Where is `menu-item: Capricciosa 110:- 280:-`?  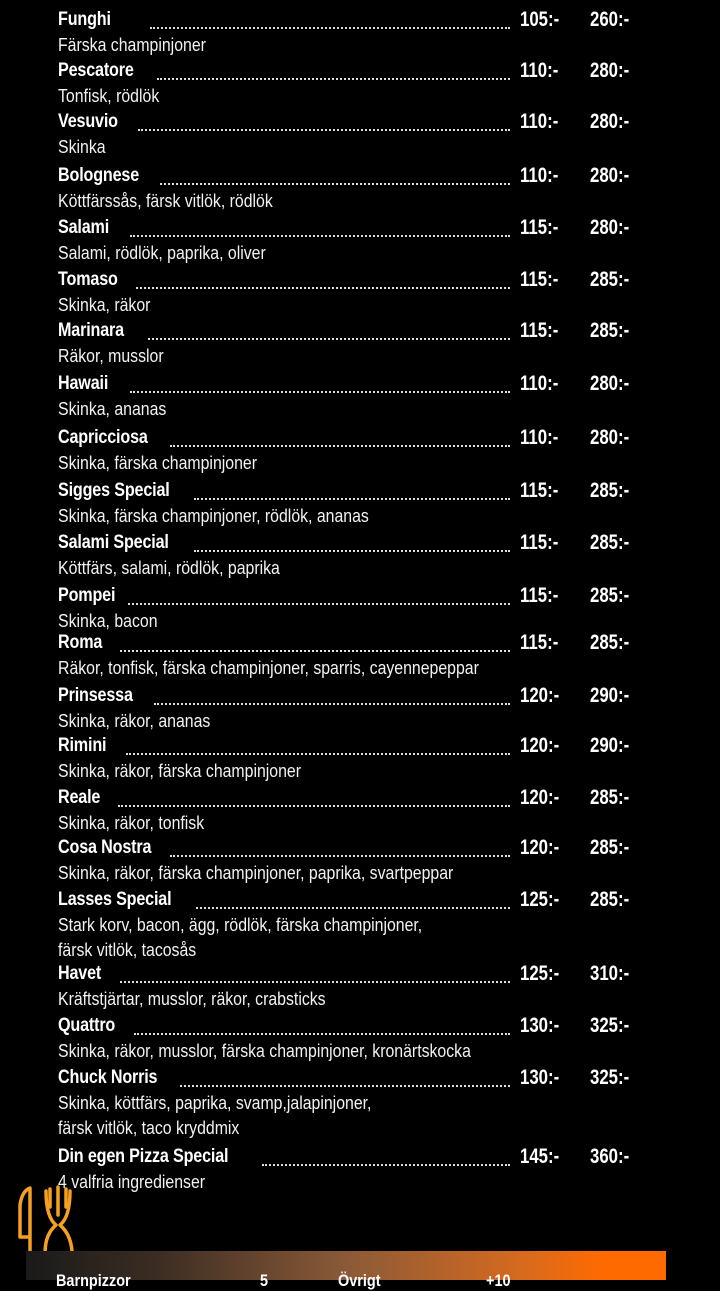 menu-item: Capricciosa 110:- 280:- is located at coordinates (358, 439).